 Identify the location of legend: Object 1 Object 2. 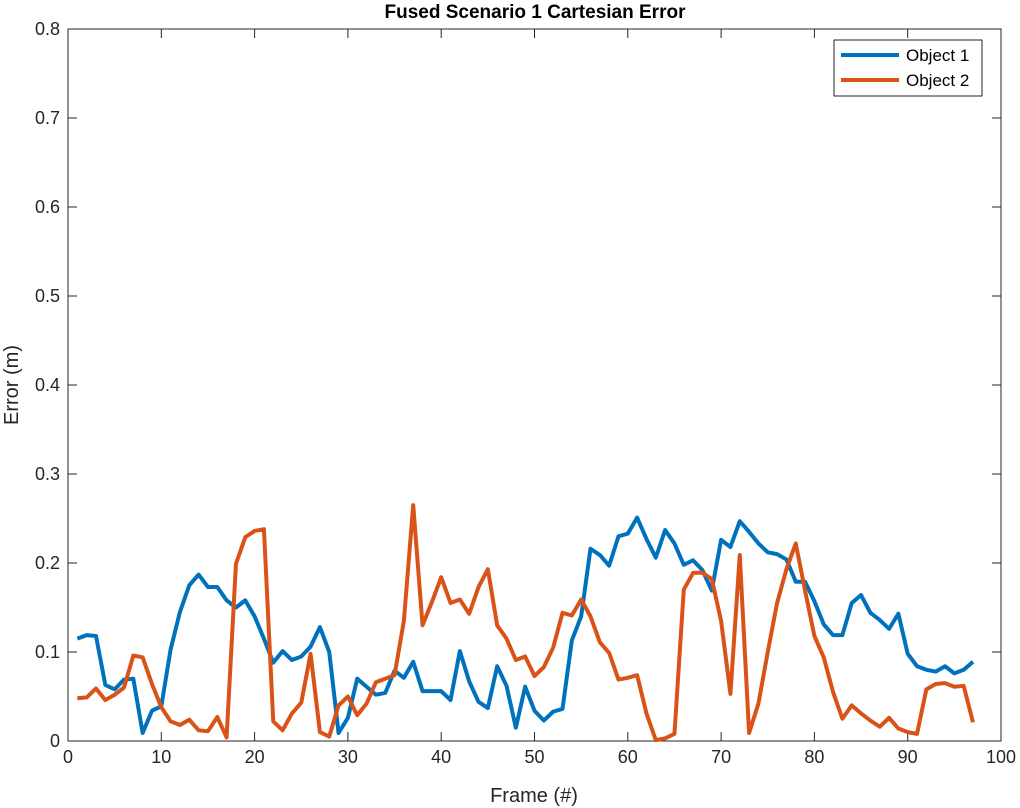
(908, 68).